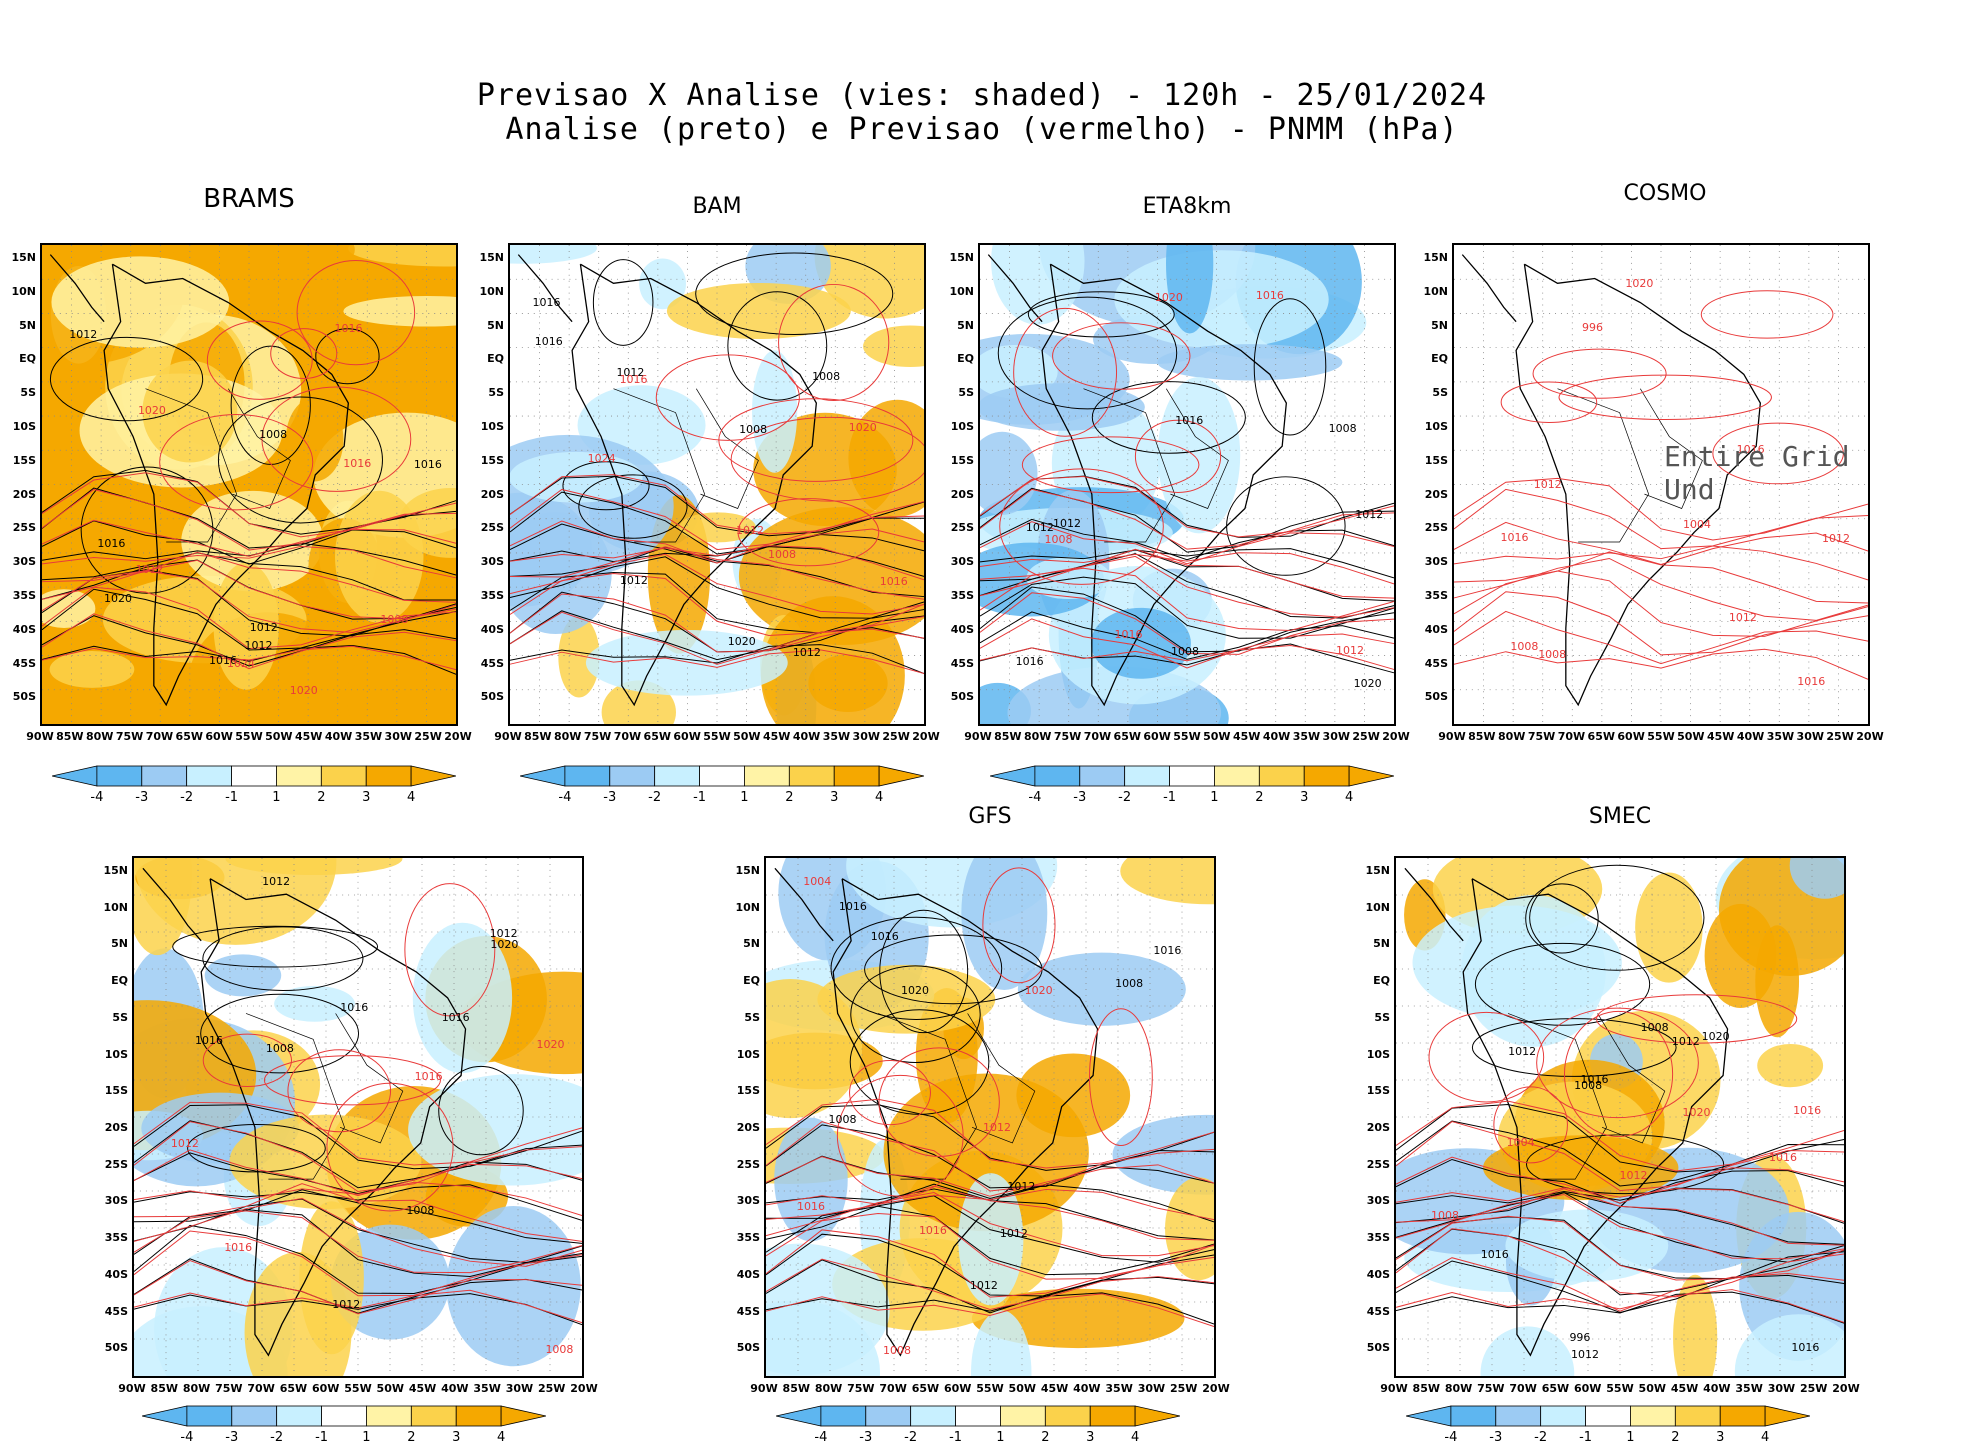 Image resolution: width=1964 pixels, height=1454 pixels. Describe the element at coordinates (492, 596) in the screenshot. I see `lat-tick-label: 35S` at that location.